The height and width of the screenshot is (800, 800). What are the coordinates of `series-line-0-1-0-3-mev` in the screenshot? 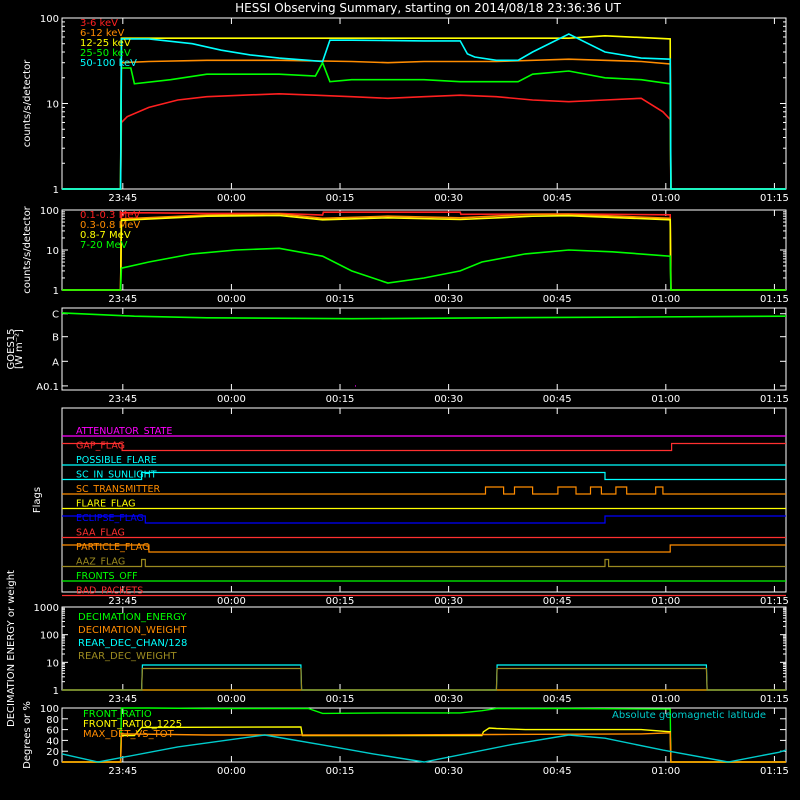 It's located at (424, 251).